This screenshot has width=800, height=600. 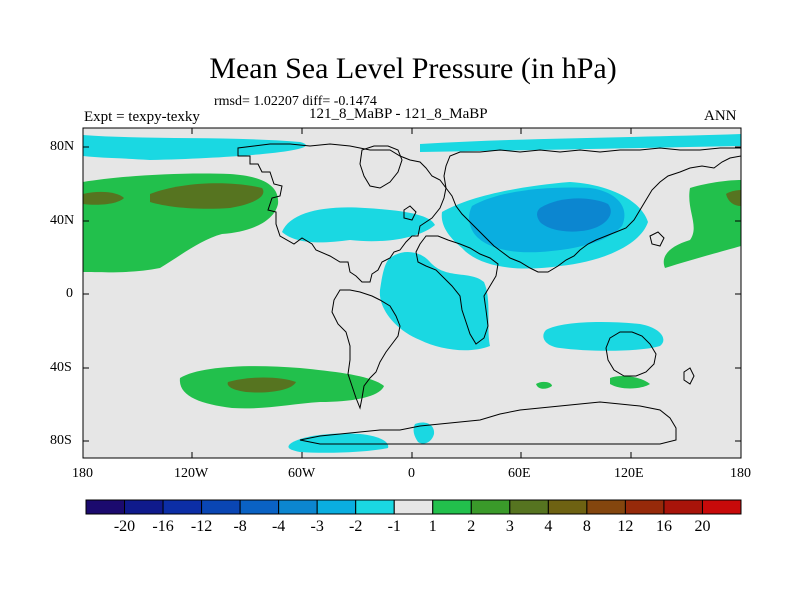 What do you see at coordinates (207, 196) in the screenshot?
I see `north-pacific-high-core-b` at bounding box center [207, 196].